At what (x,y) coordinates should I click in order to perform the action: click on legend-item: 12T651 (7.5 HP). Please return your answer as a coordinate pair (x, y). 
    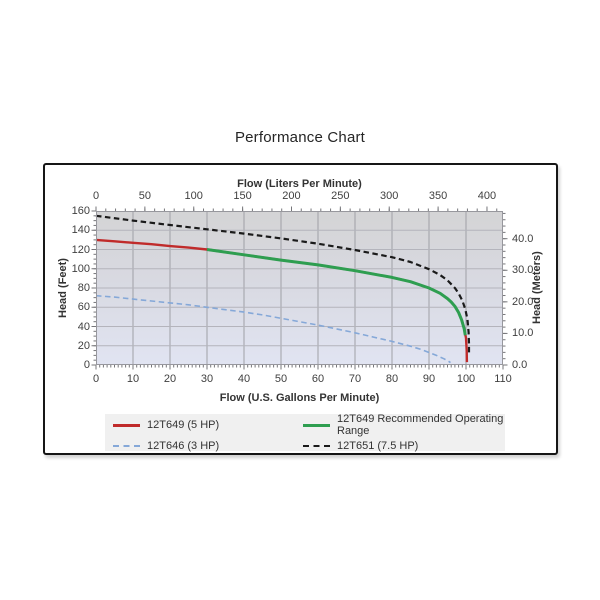
    Looking at the image, I should click on (404, 446).